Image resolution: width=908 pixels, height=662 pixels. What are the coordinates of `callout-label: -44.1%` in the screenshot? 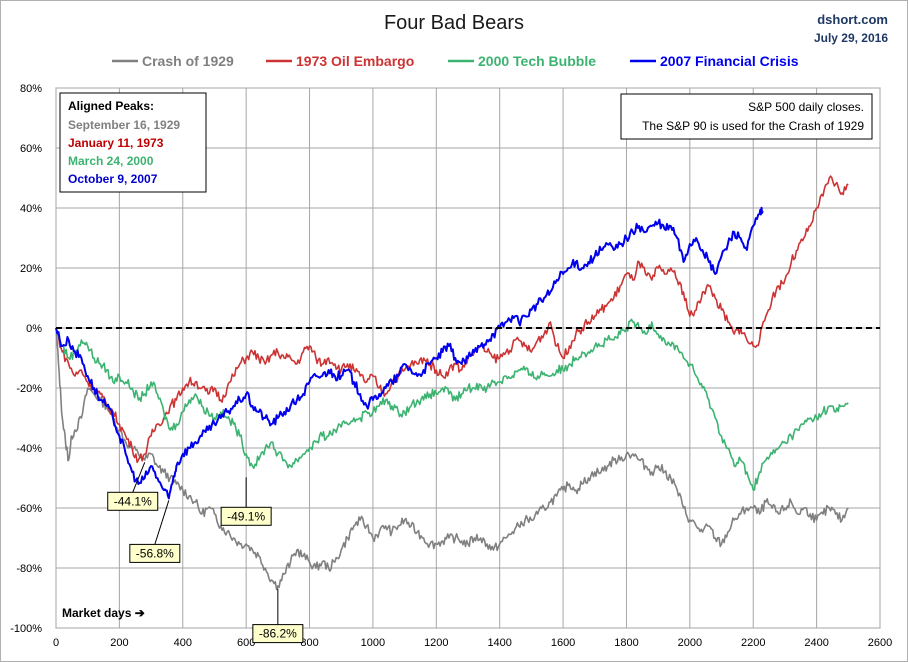 It's located at (133, 501).